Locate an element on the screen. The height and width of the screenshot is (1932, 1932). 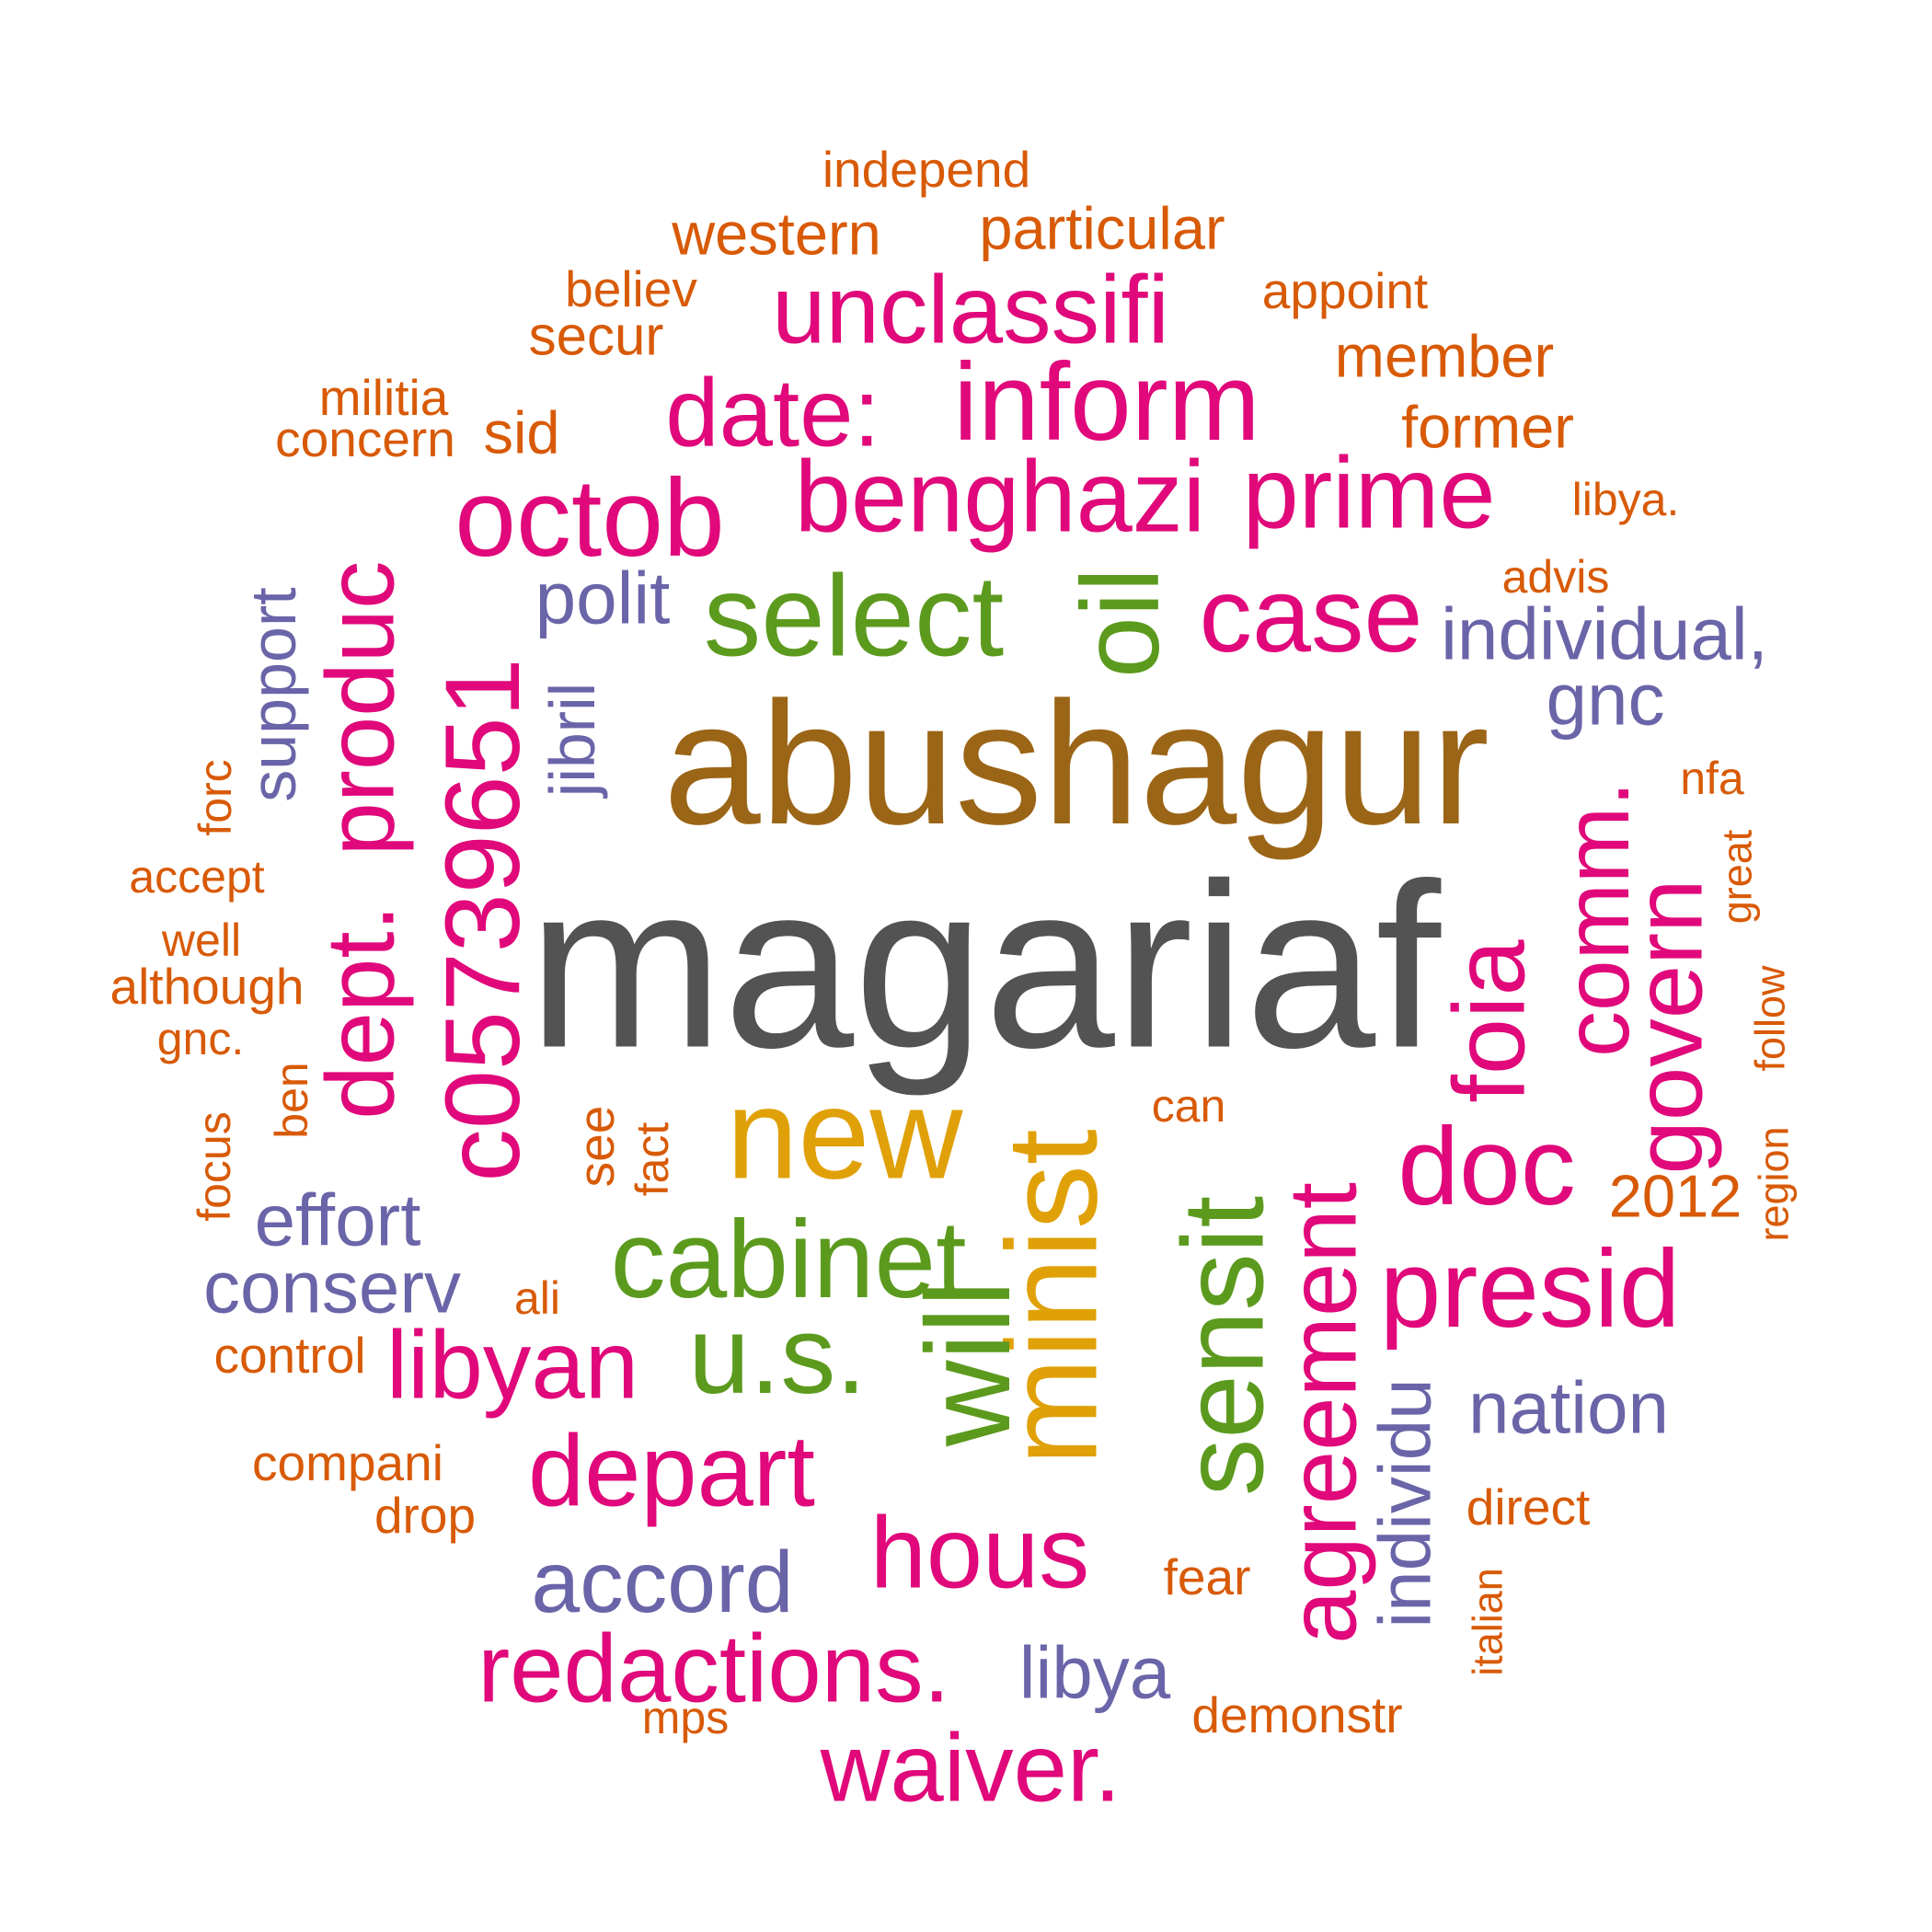
word-demonstr: demonstr is located at coordinates (1296, 1714).